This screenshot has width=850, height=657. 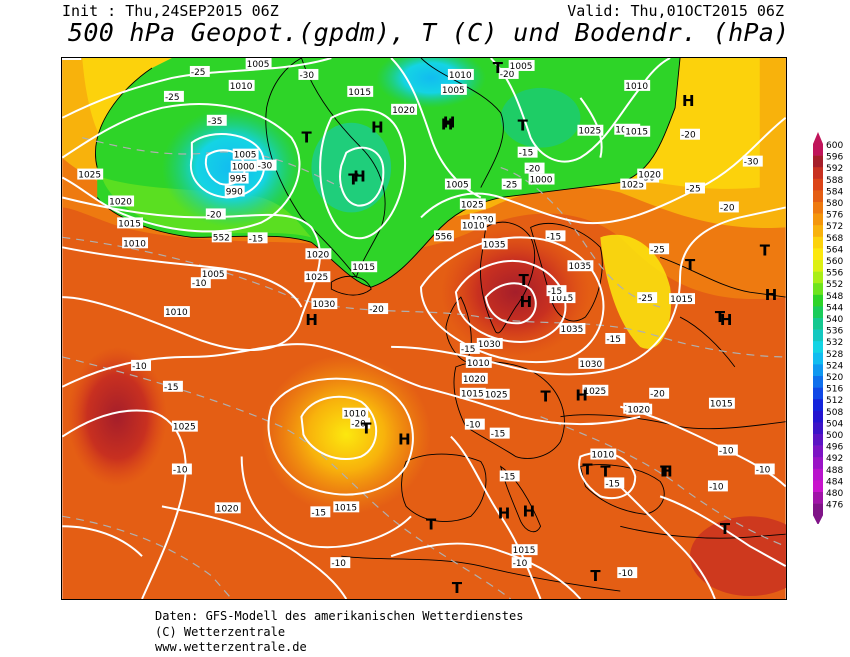 What do you see at coordinates (238, 178) in the screenshot?
I see `geopotential-label: 995` at bounding box center [238, 178].